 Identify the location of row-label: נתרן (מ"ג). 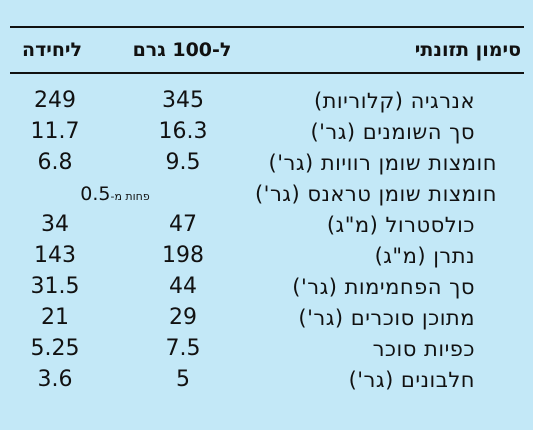
(424, 256).